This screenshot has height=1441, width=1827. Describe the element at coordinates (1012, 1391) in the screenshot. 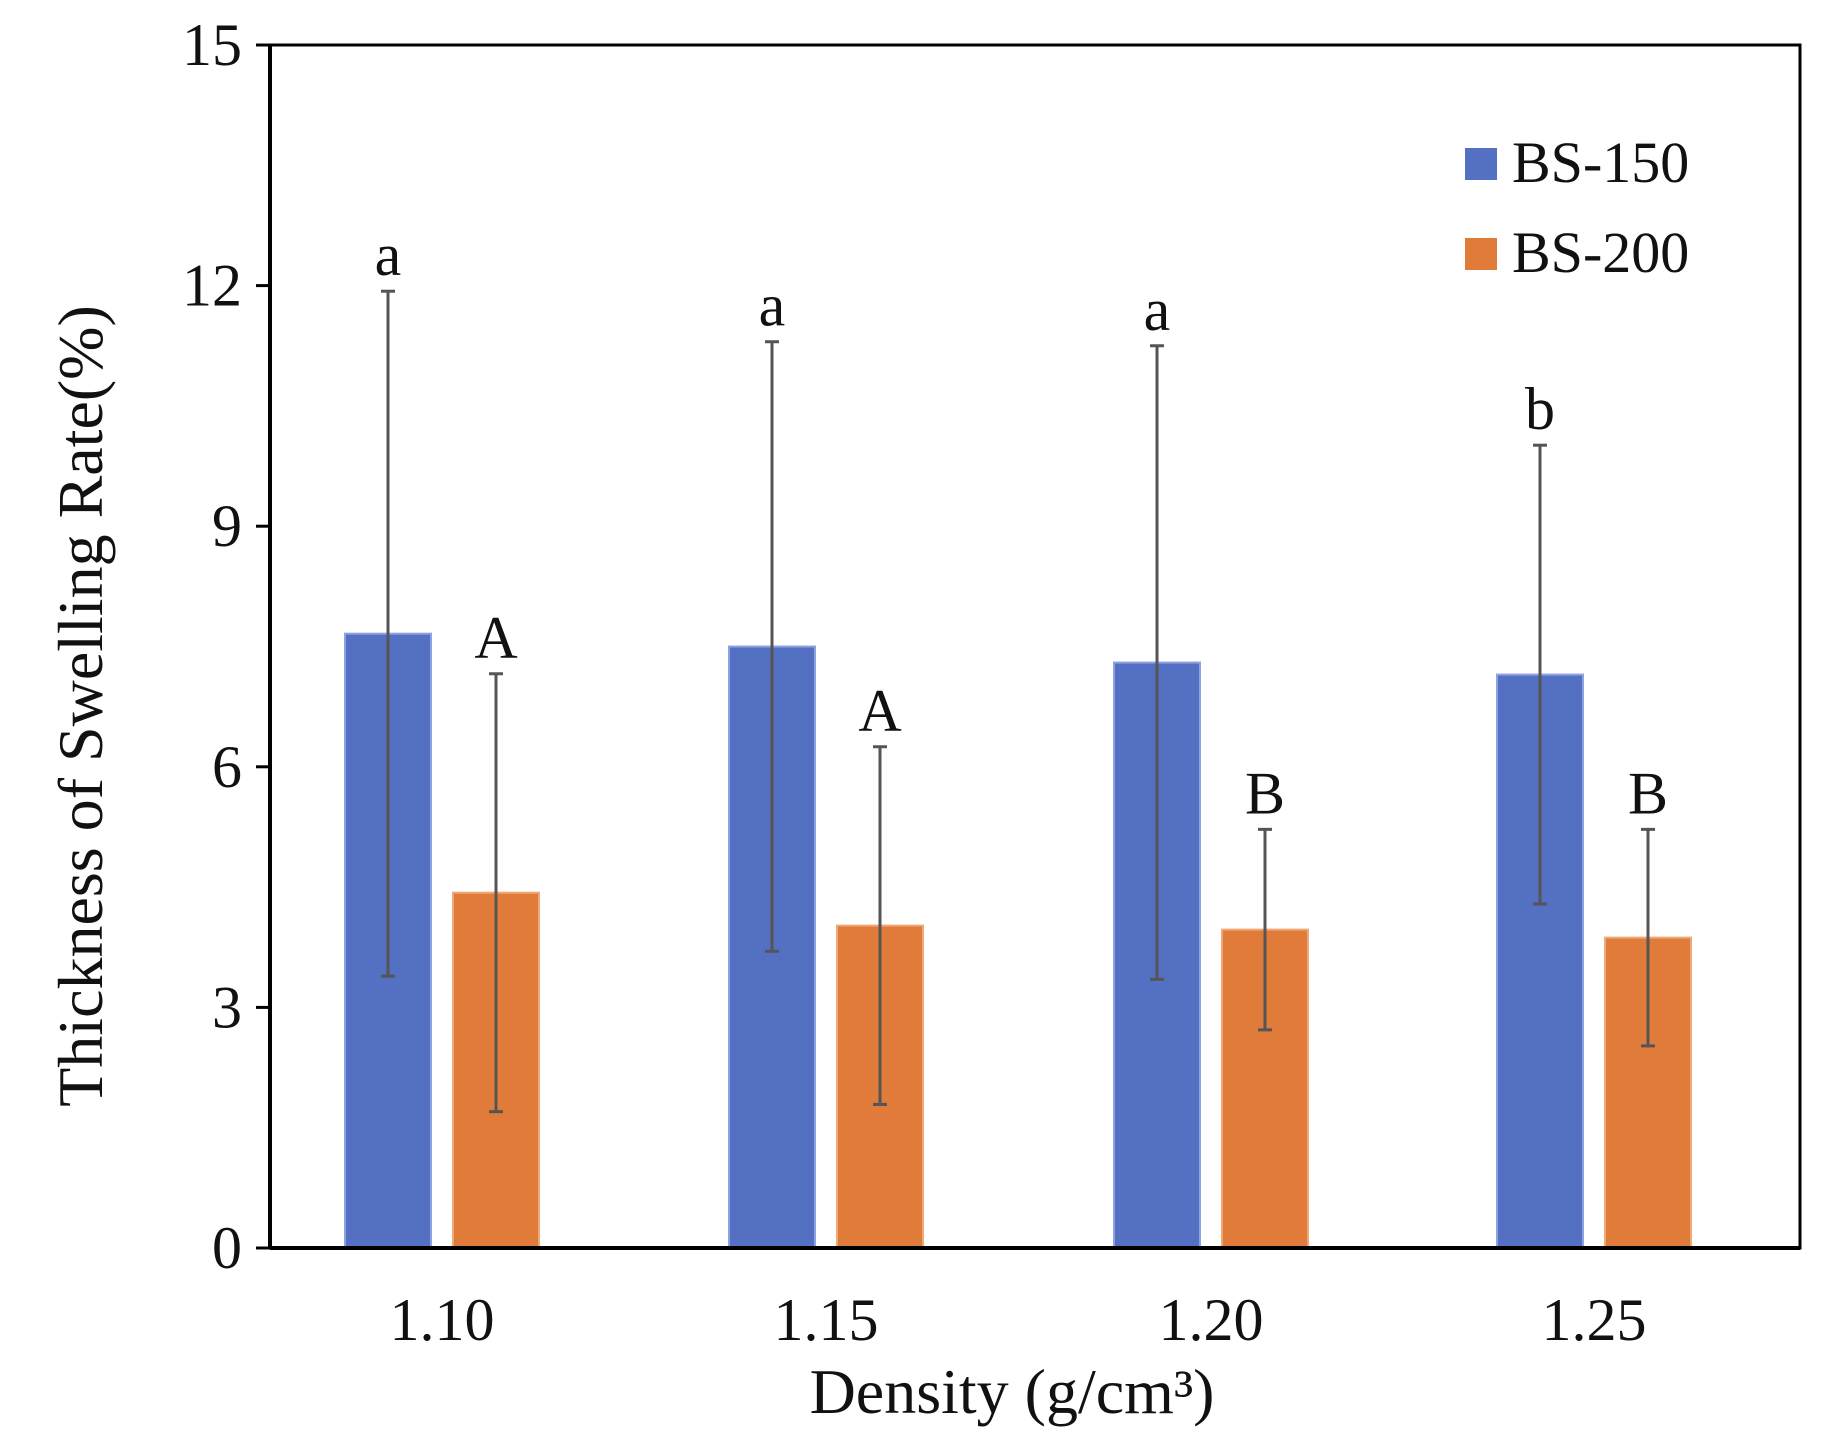

I see `x-axis-title: Density (g/cm³)` at that location.